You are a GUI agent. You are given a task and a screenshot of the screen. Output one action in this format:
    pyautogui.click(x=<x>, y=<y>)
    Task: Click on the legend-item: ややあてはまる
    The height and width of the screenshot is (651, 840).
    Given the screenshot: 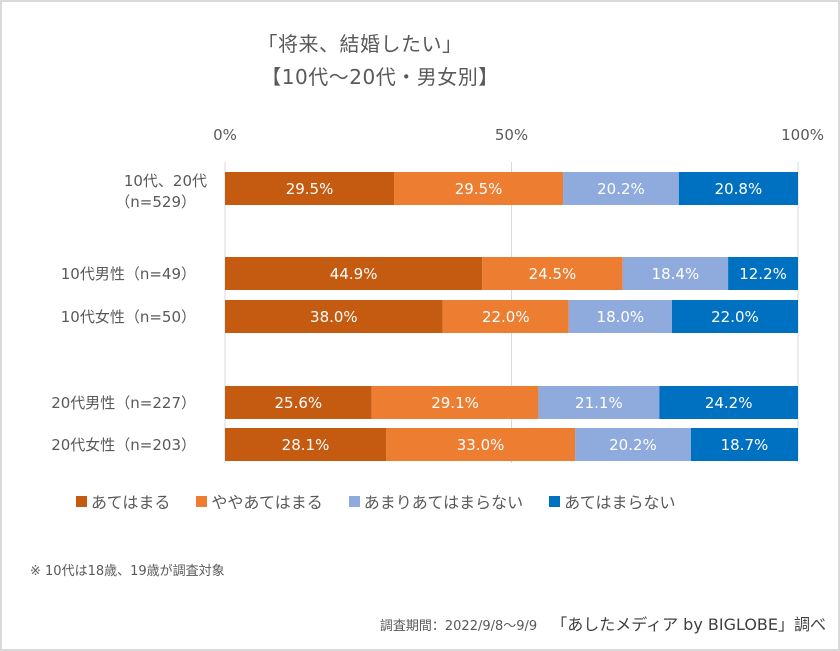 What is the action you would take?
    pyautogui.click(x=259, y=501)
    